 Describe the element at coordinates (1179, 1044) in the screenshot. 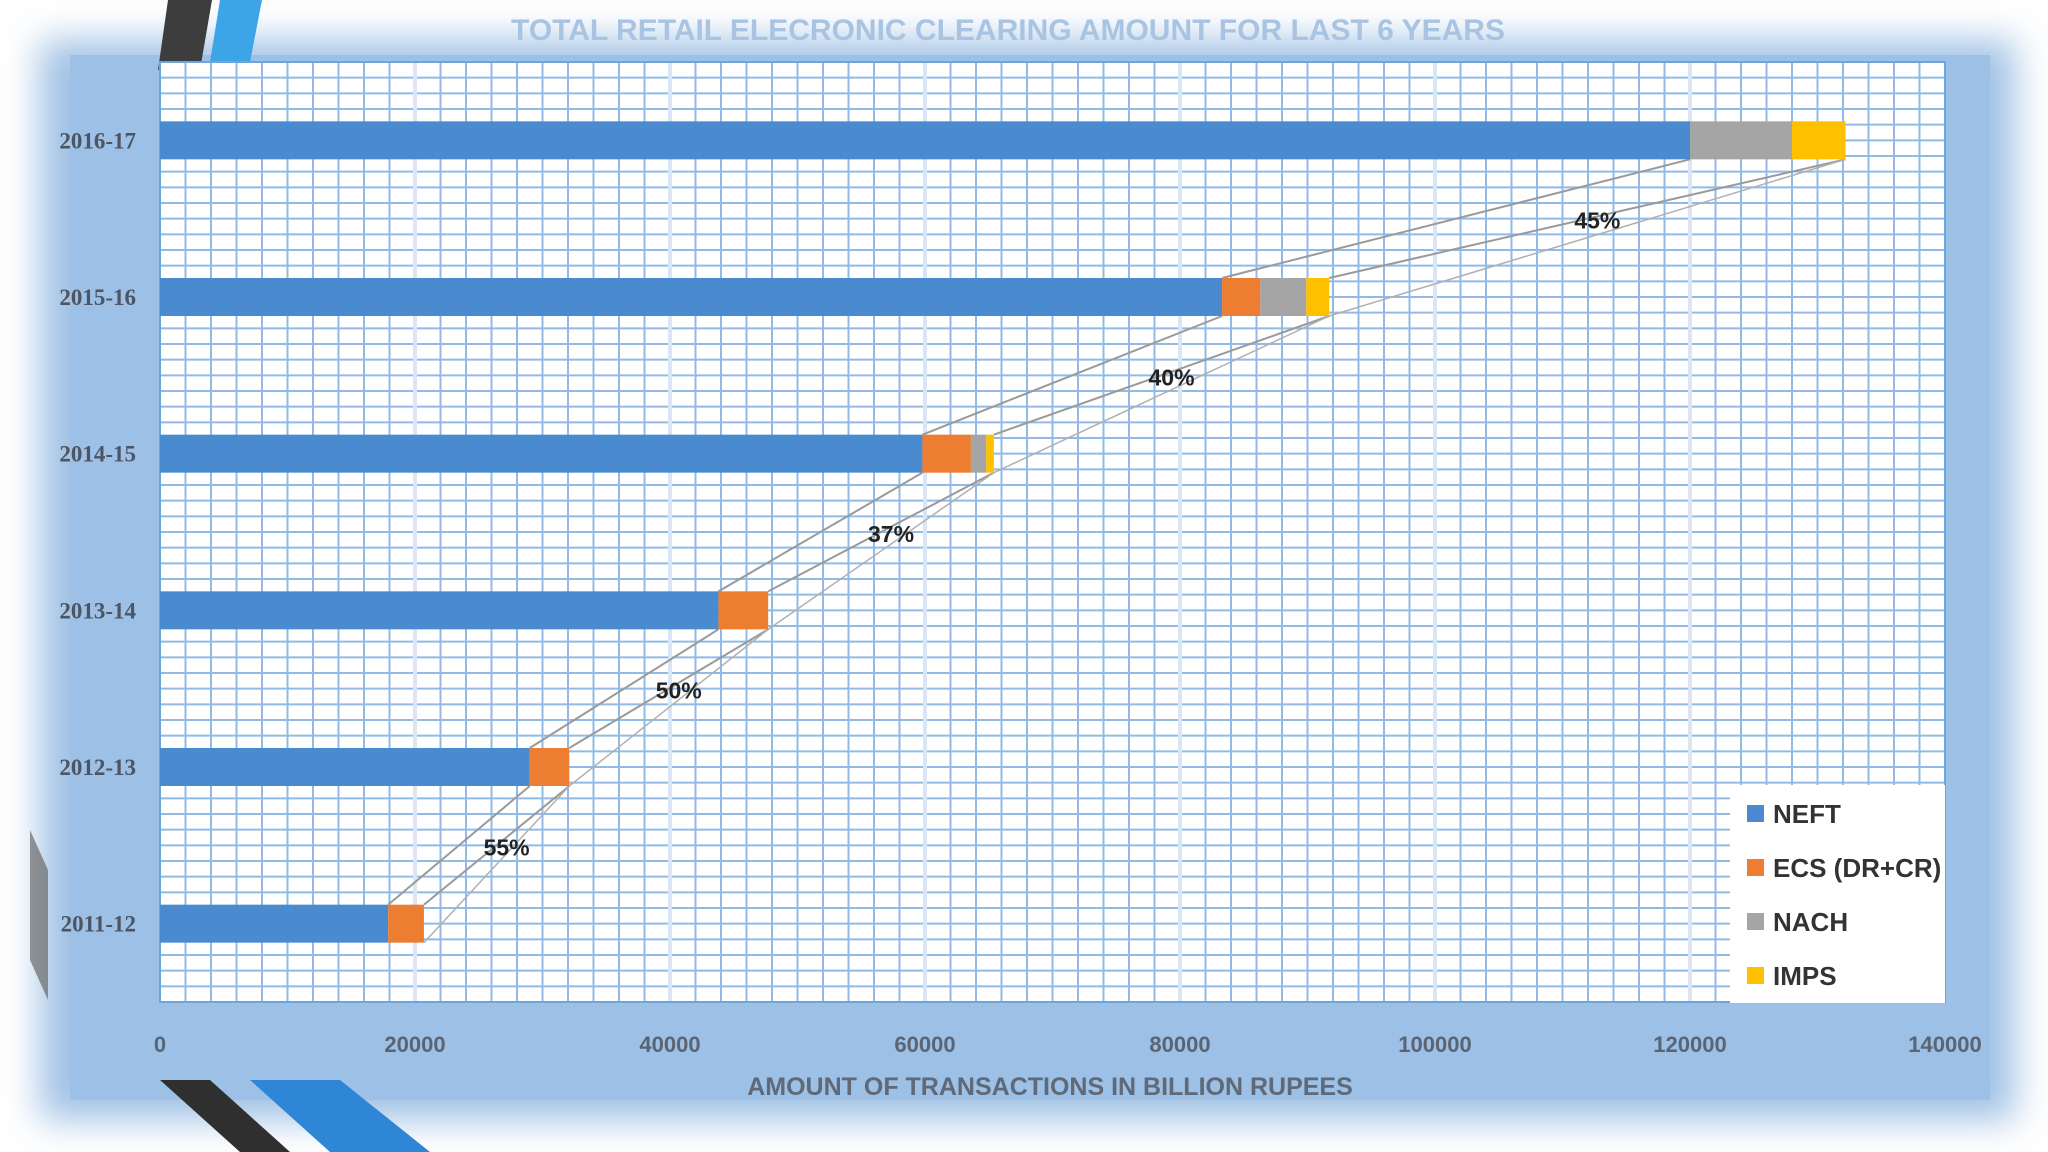

I see `x-tick-label: 80000` at that location.